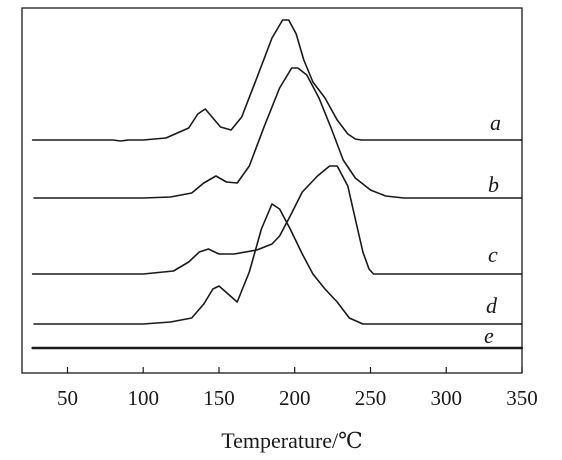  I want to click on x-tick-label-200: 200, so click(295, 398).